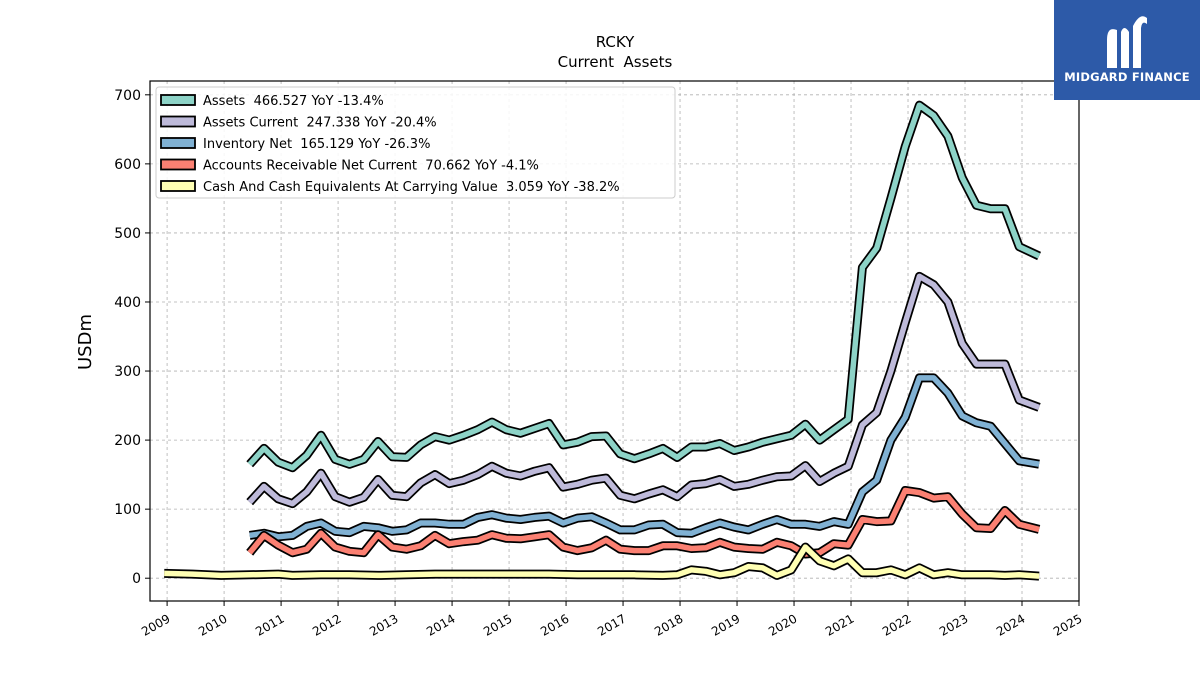 The image size is (1200, 675). What do you see at coordinates (611, 624) in the screenshot?
I see `x-tick-label: 2017` at bounding box center [611, 624].